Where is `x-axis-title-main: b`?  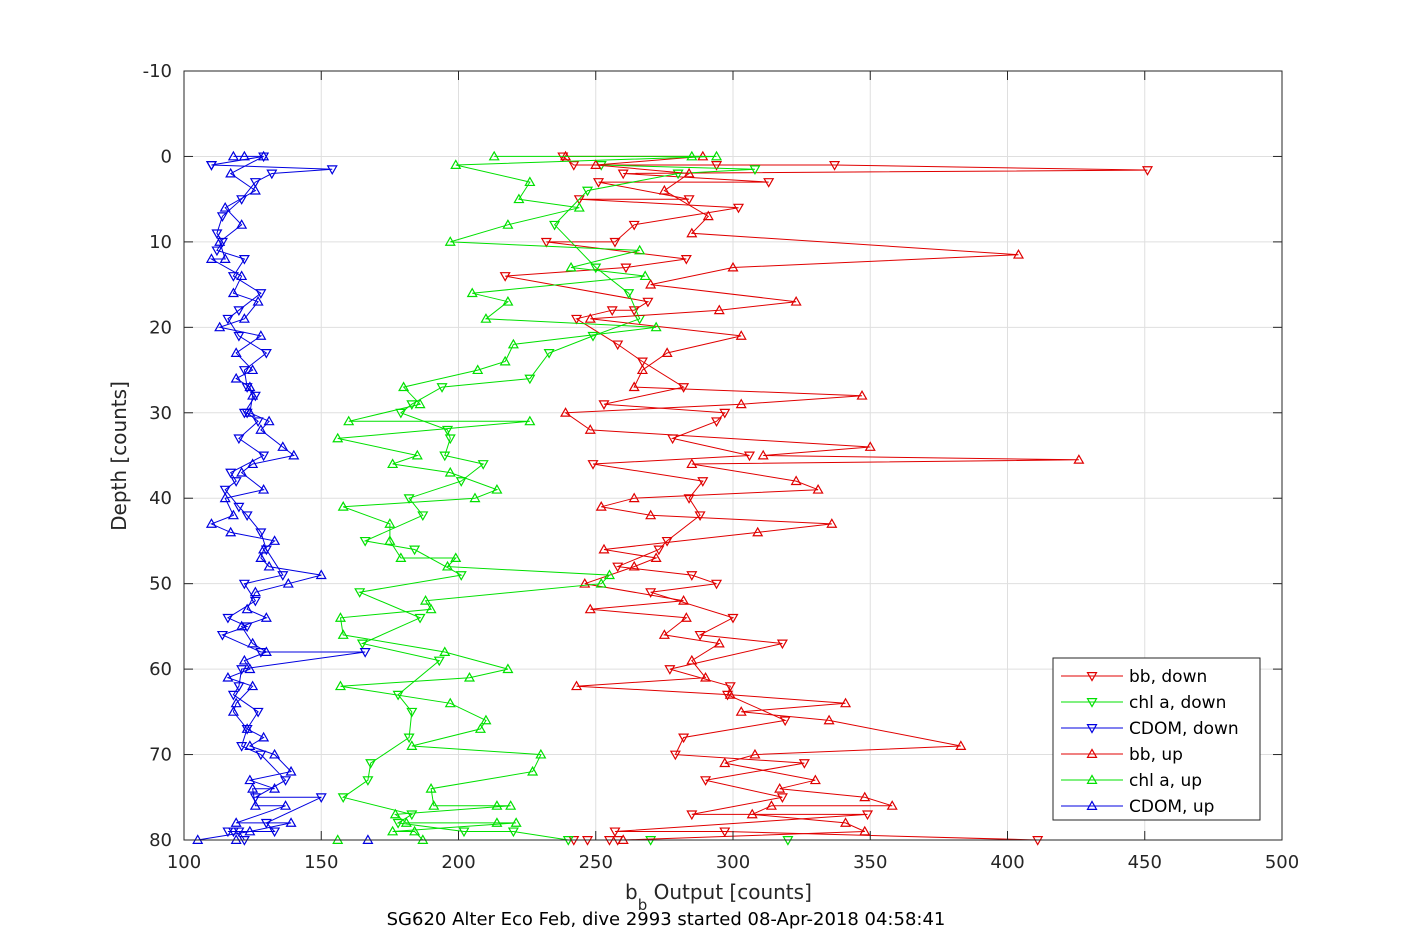 x-axis-title-main: b is located at coordinates (631, 892).